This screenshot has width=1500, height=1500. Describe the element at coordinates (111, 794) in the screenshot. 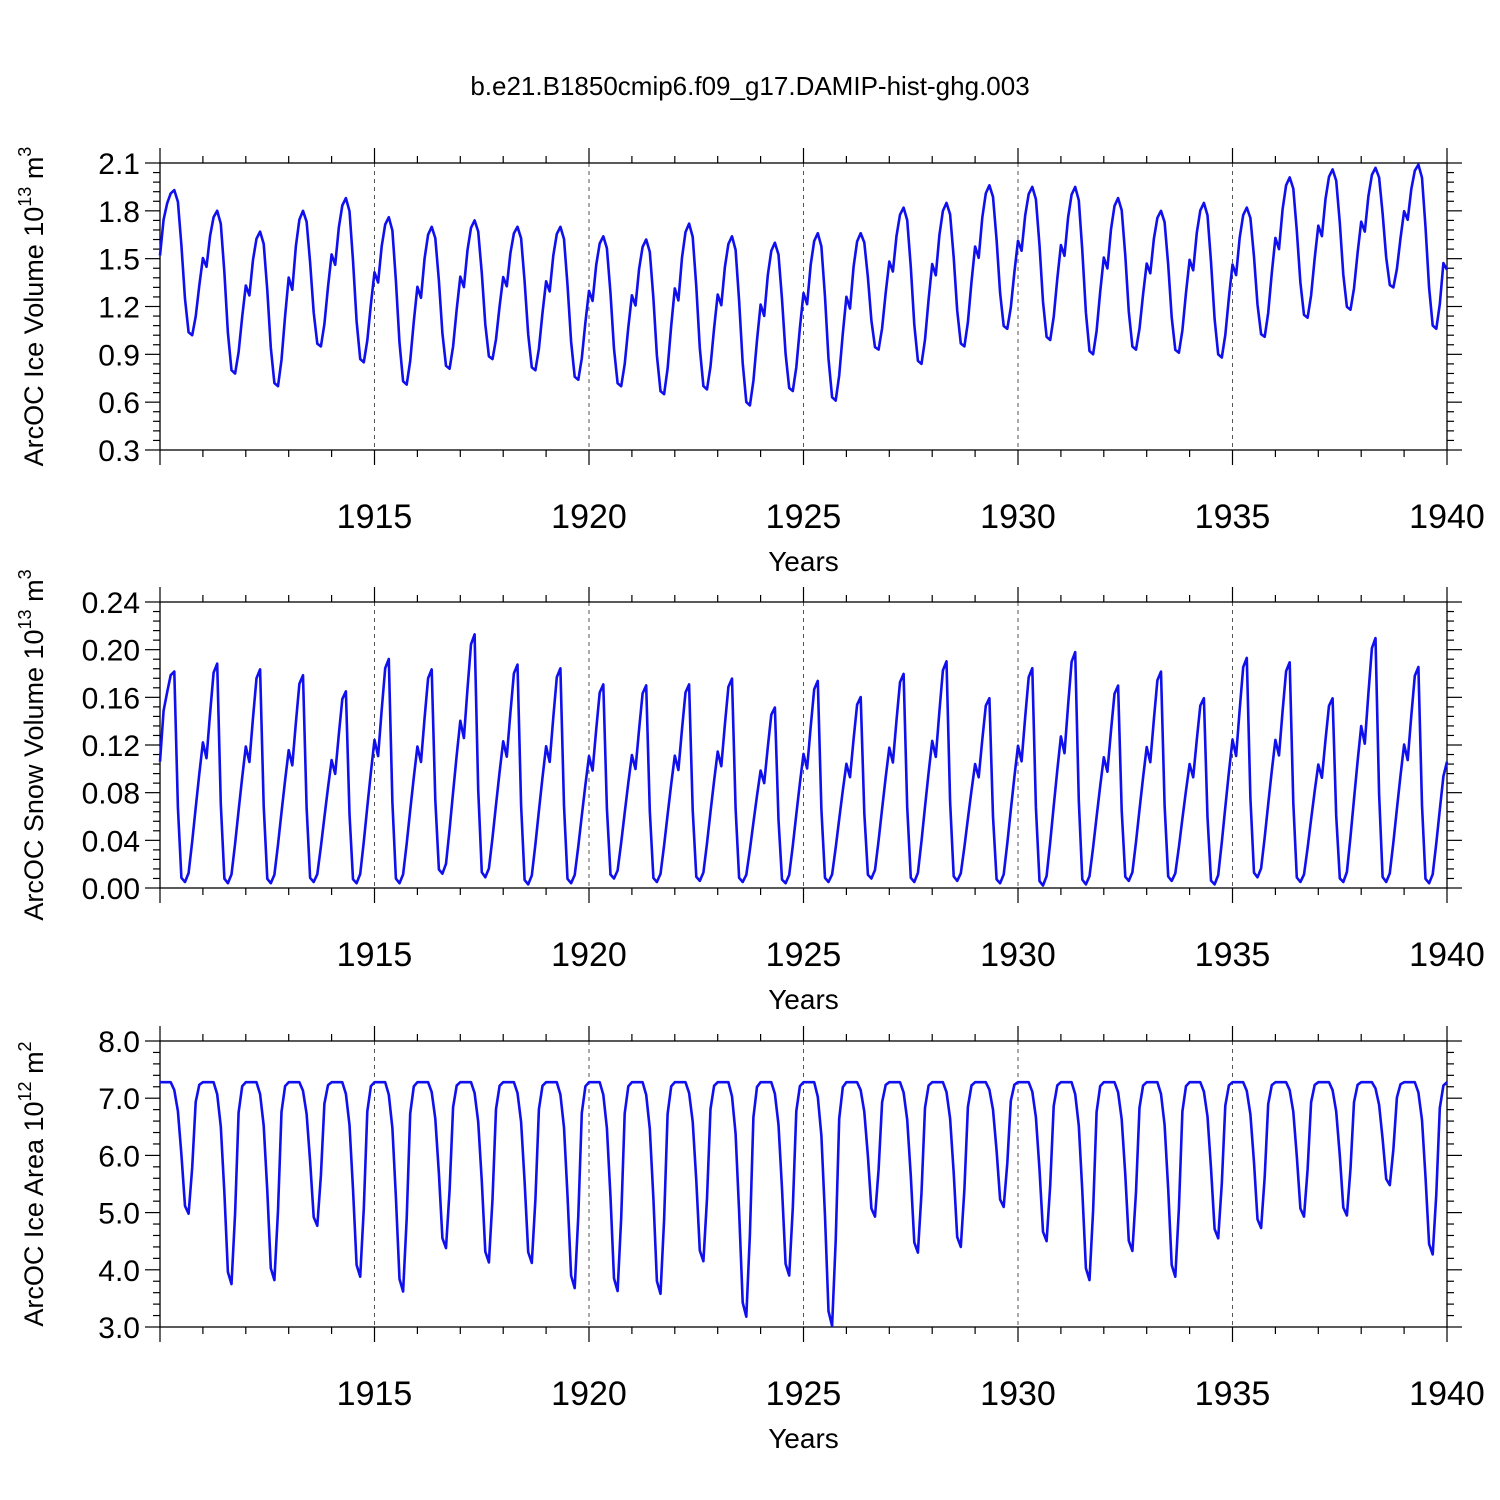

I see `y-tick-label: 0.08` at that location.